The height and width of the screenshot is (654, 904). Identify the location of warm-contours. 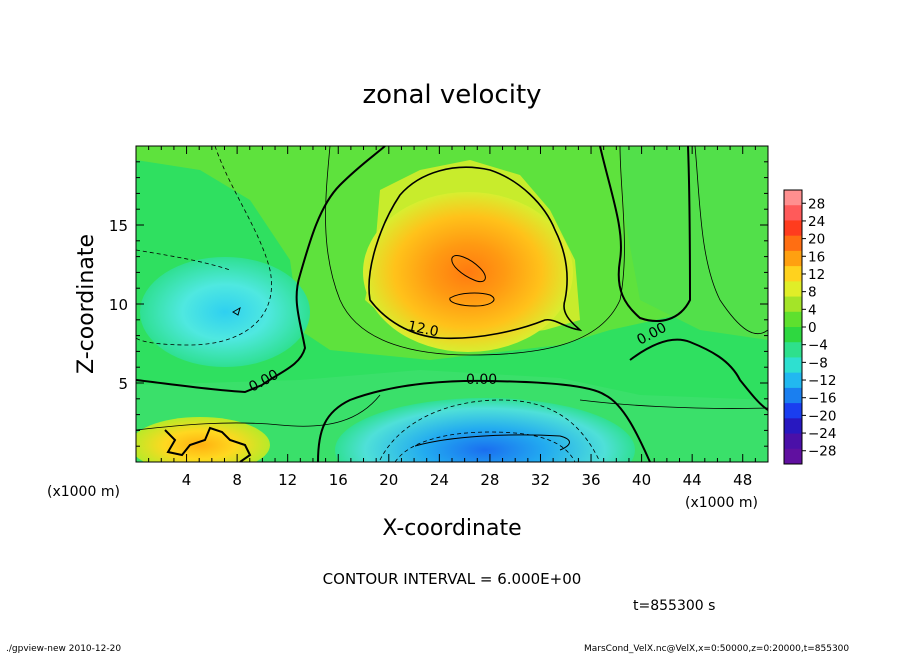
(475, 253).